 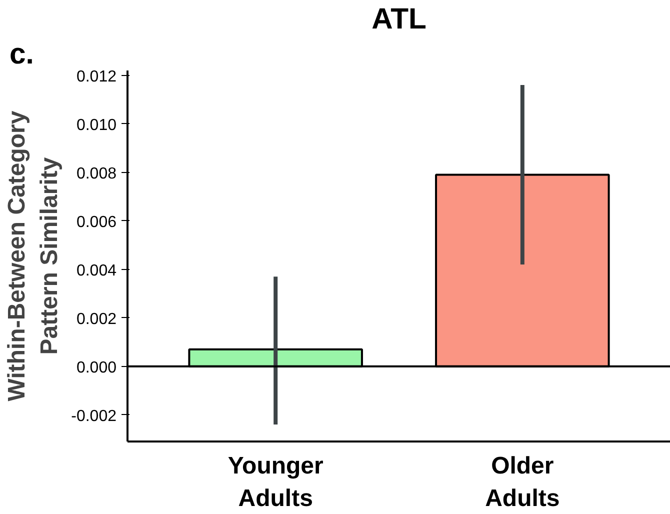 I want to click on y-tick-label: 0.000, so click(x=96, y=367).